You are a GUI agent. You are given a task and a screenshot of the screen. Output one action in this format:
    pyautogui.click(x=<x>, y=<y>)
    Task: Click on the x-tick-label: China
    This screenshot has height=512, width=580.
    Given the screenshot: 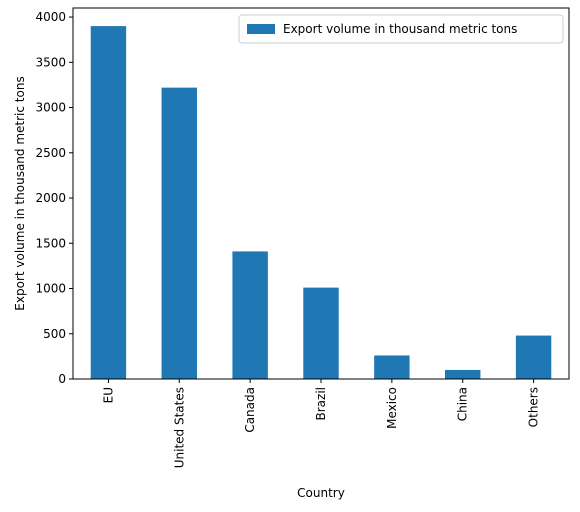 What is the action you would take?
    pyautogui.click(x=463, y=404)
    